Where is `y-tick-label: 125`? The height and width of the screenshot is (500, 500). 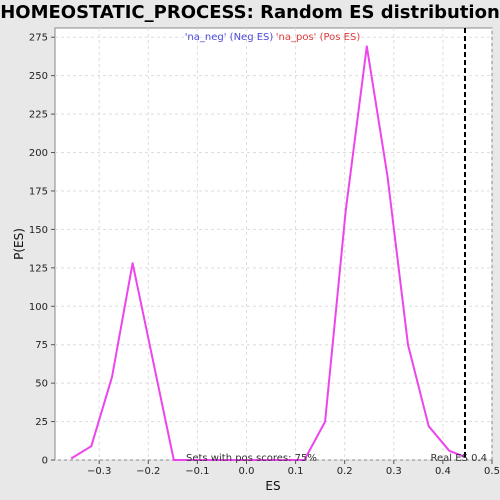 y-tick-label: 125 is located at coordinates (38, 268).